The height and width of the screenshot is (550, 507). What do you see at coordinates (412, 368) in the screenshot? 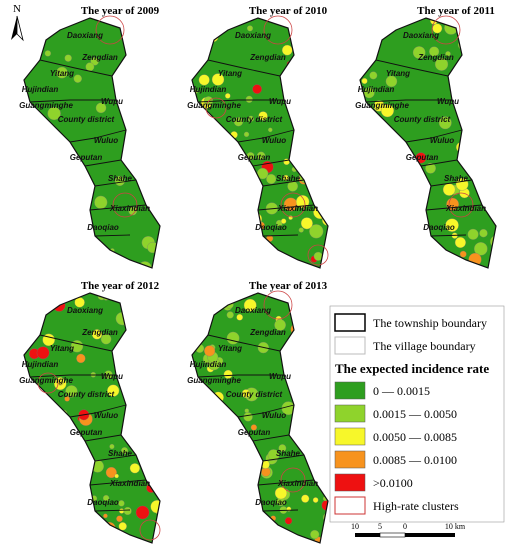
I see `legend-title: The expected incidence rate` at bounding box center [412, 368].